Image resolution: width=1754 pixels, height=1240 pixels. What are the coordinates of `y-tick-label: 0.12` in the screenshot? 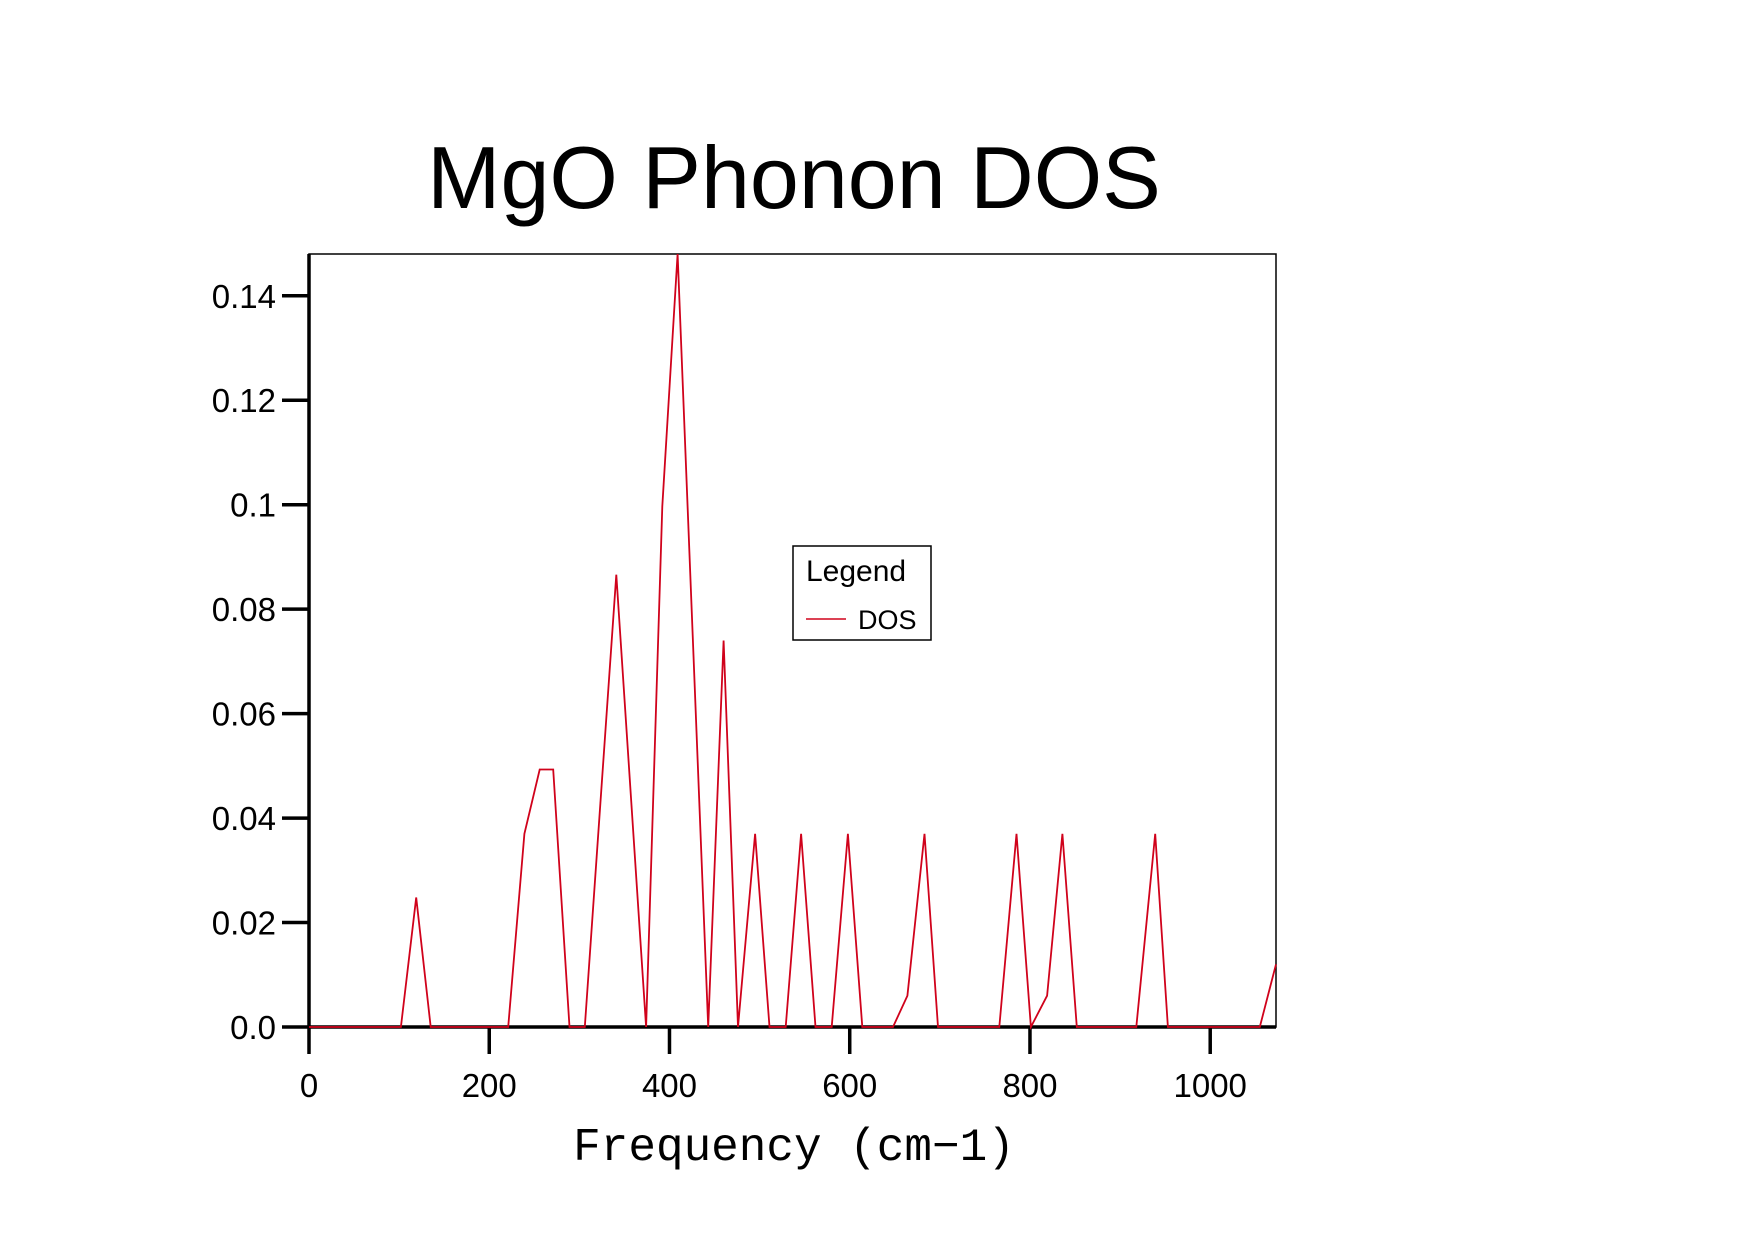 It's located at (244, 400).